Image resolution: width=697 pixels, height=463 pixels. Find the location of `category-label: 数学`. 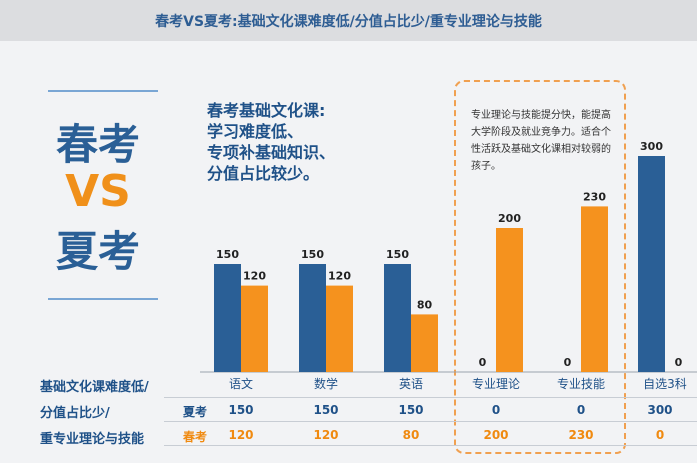

category-label: 数学 is located at coordinates (326, 383).